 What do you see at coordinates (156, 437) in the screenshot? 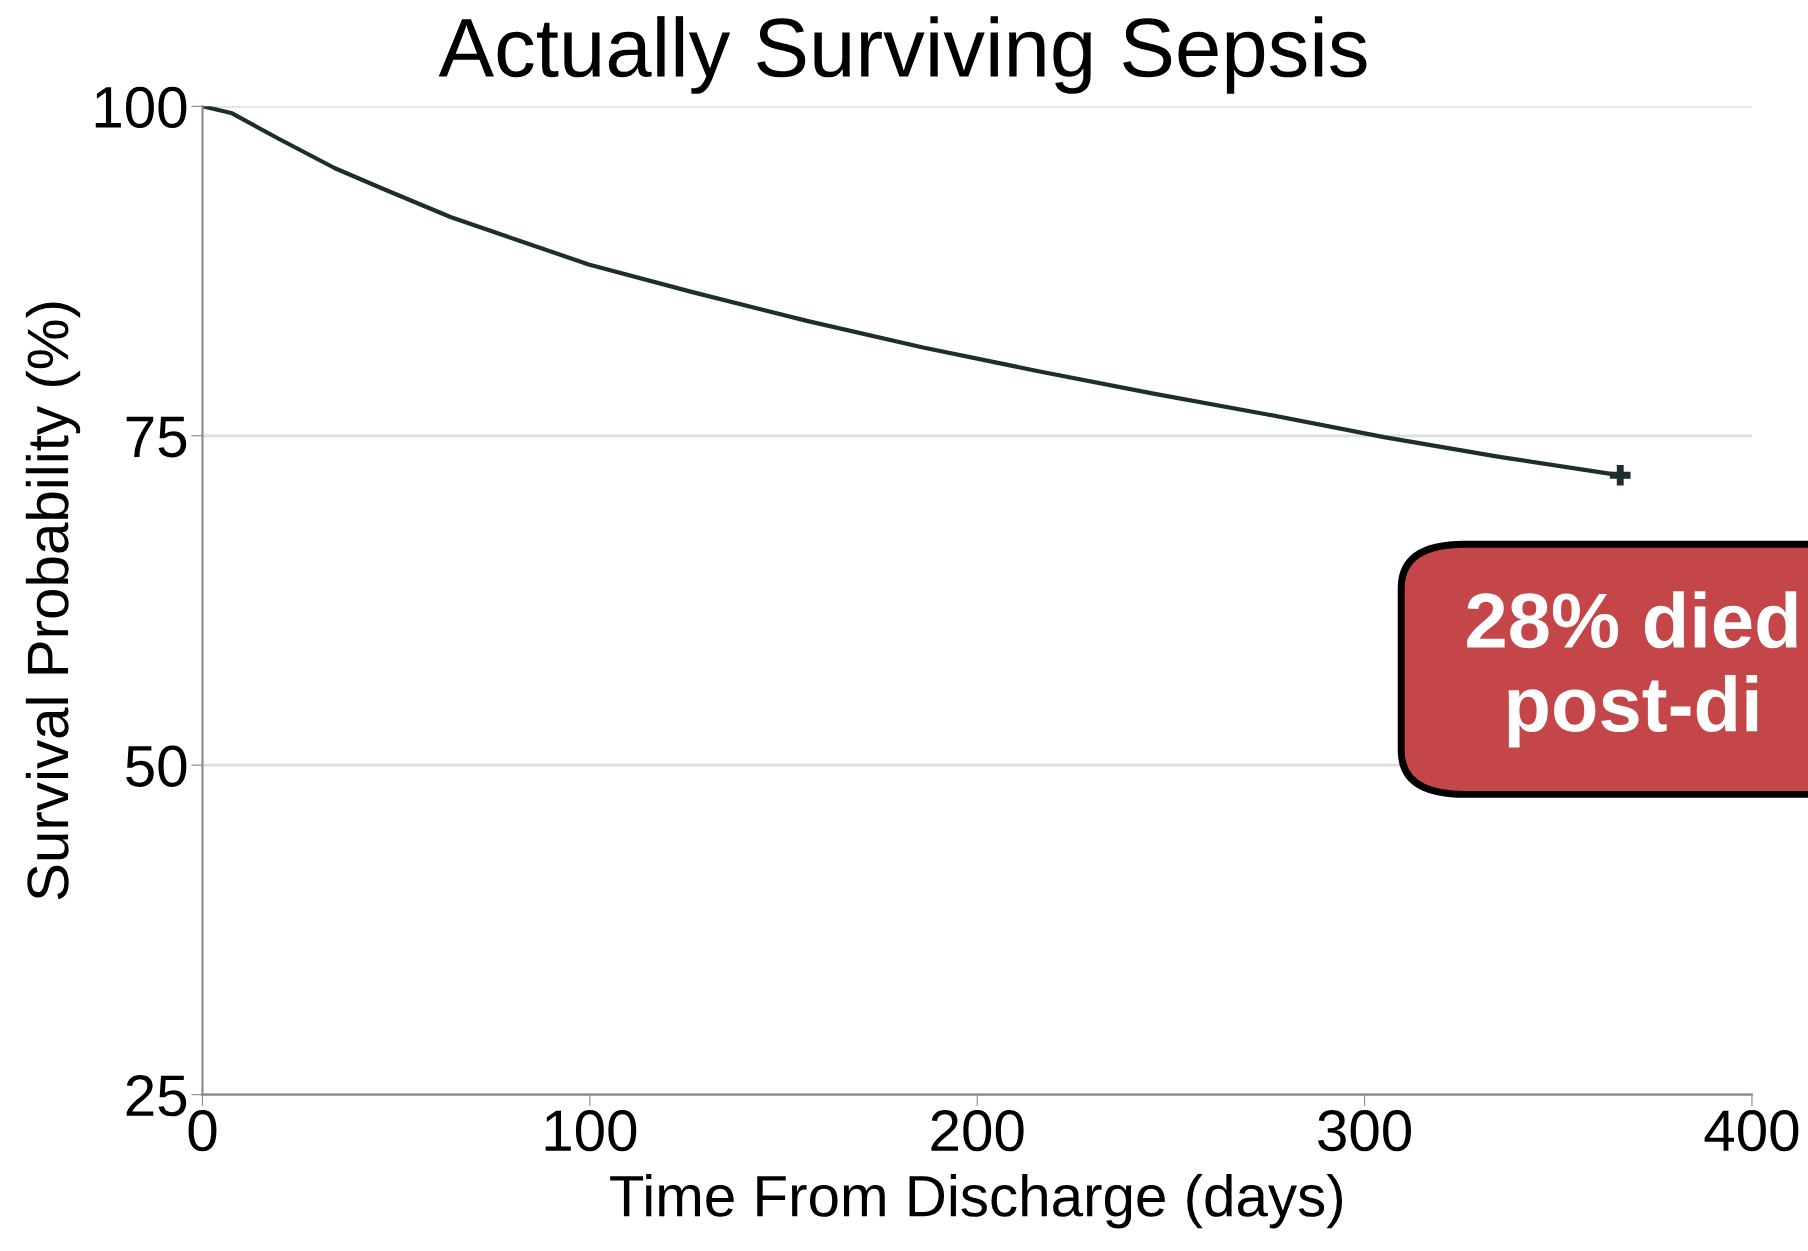
I see `y-tick-label: 75` at bounding box center [156, 437].